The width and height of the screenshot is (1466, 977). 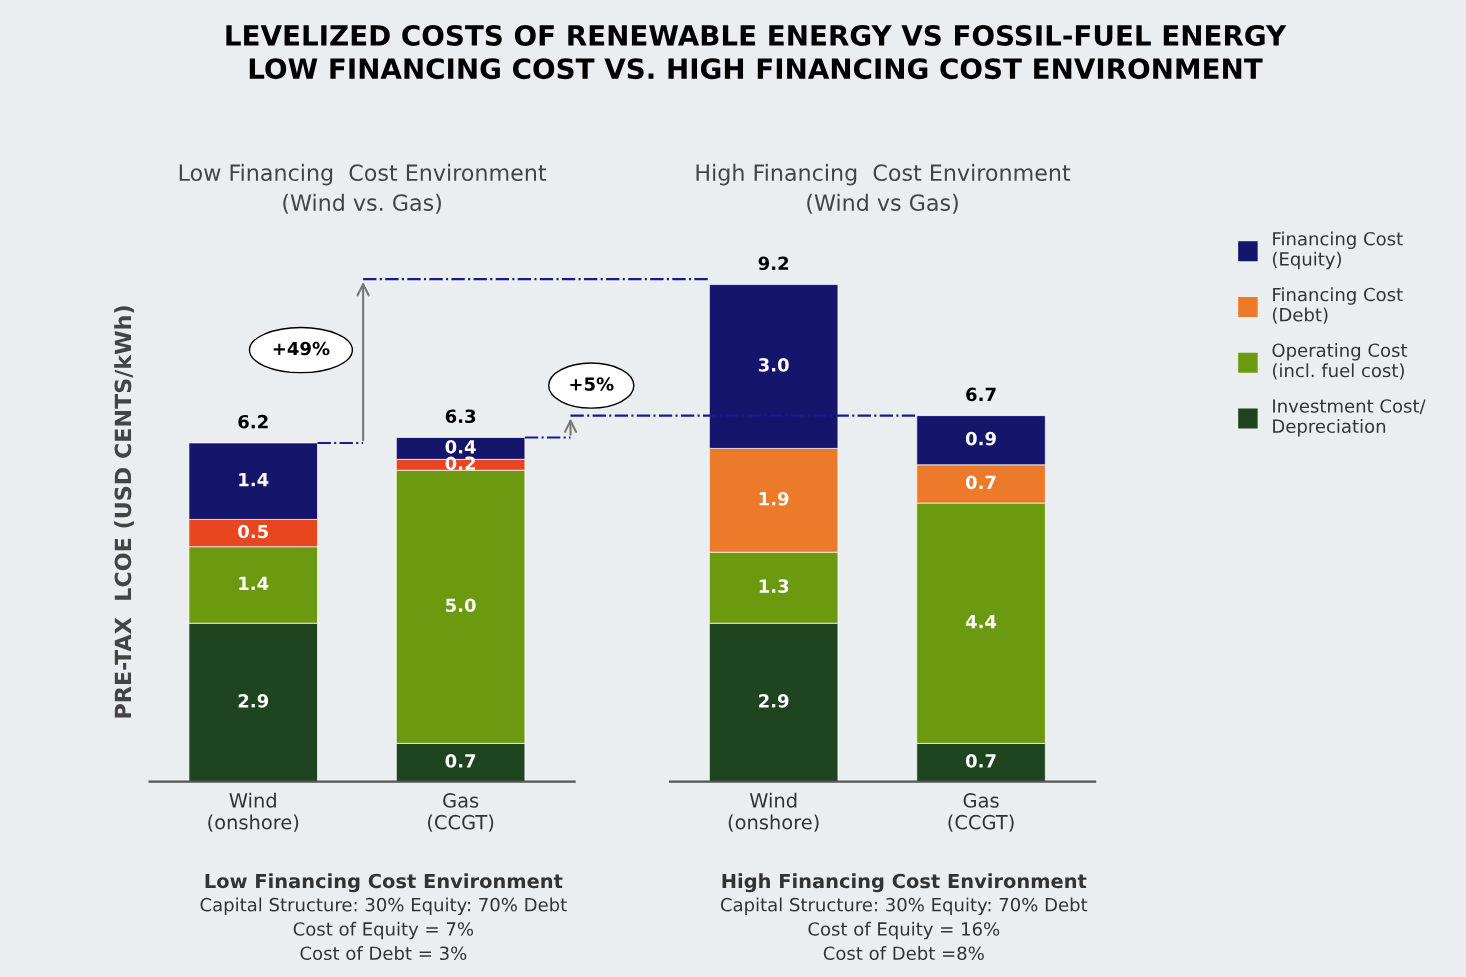 What do you see at coordinates (253, 421) in the screenshot?
I see `total-label: 6.2` at bounding box center [253, 421].